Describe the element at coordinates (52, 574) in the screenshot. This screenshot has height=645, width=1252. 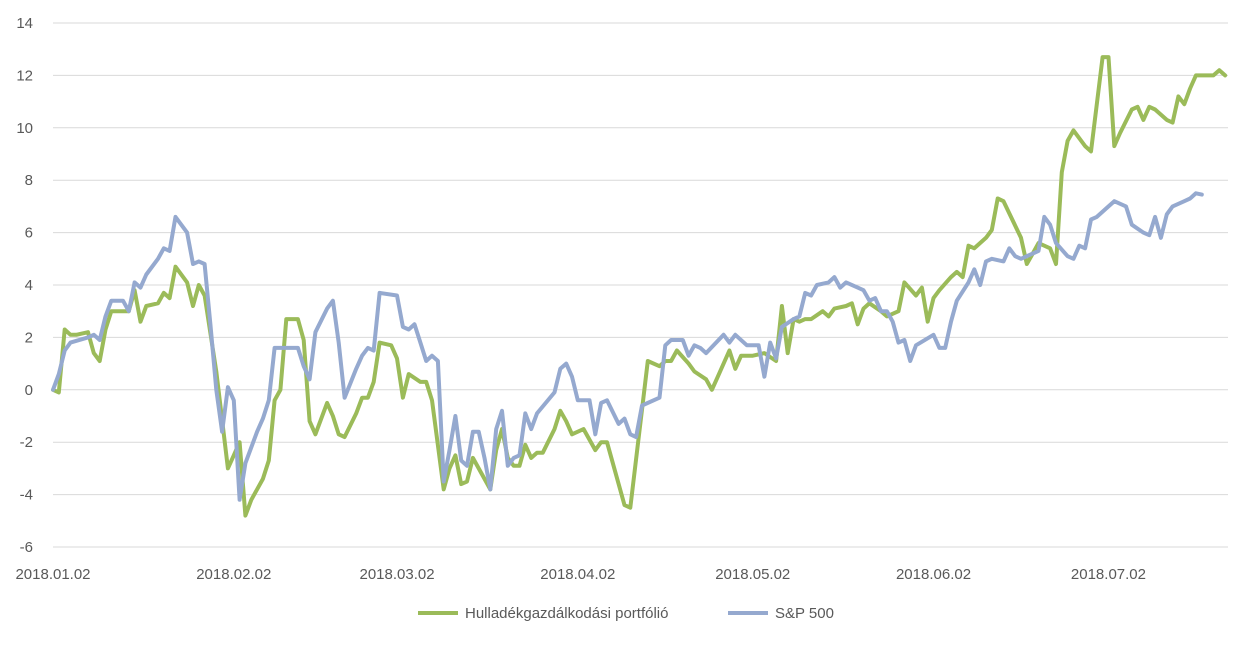
I see `x-tick-label: 2018.01.02` at that location.